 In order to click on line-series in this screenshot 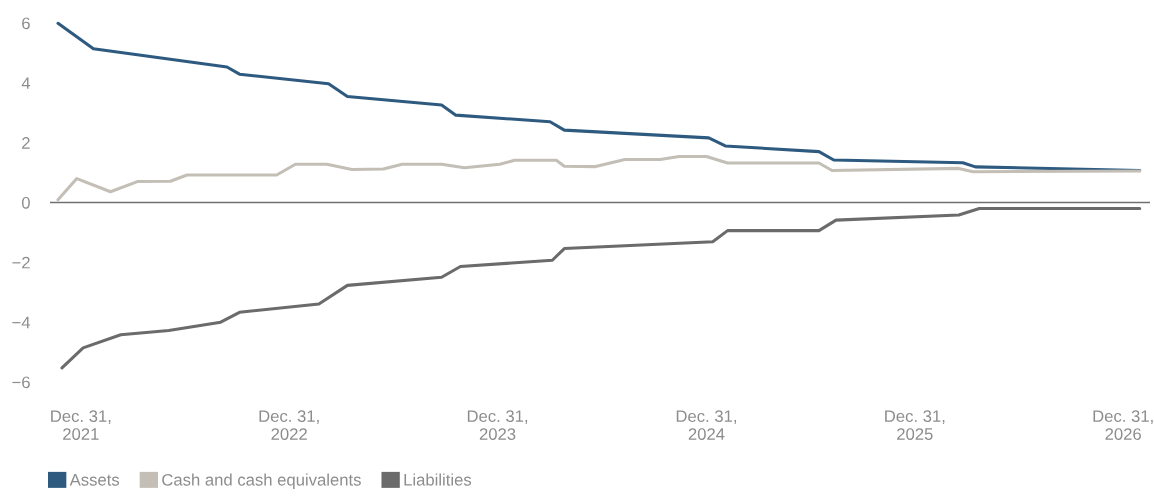, I will do `click(599, 178)`.